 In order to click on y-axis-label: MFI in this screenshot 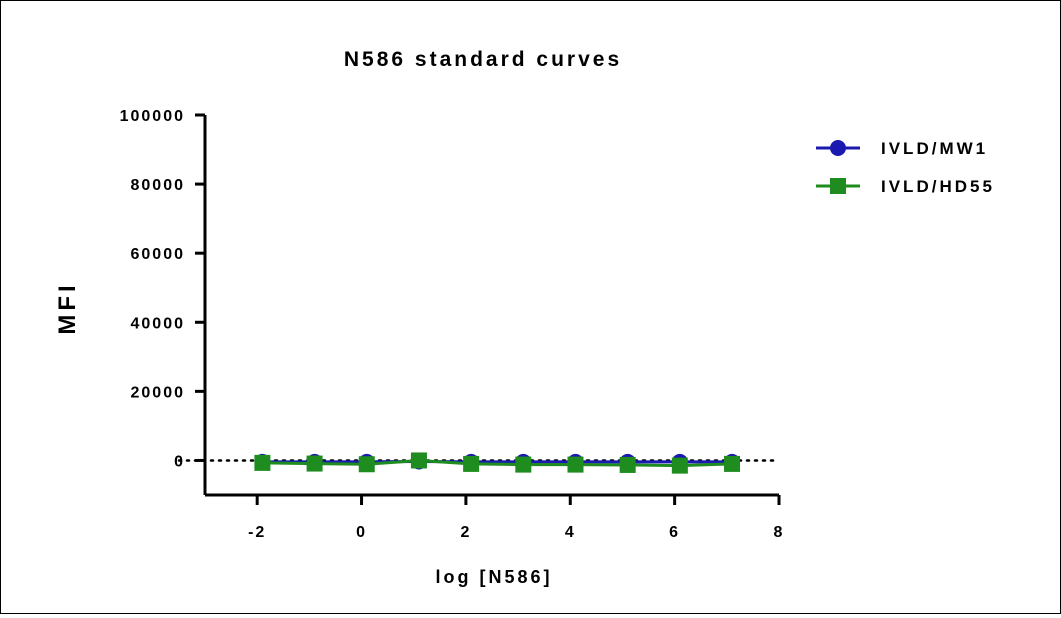, I will do `click(67, 307)`.